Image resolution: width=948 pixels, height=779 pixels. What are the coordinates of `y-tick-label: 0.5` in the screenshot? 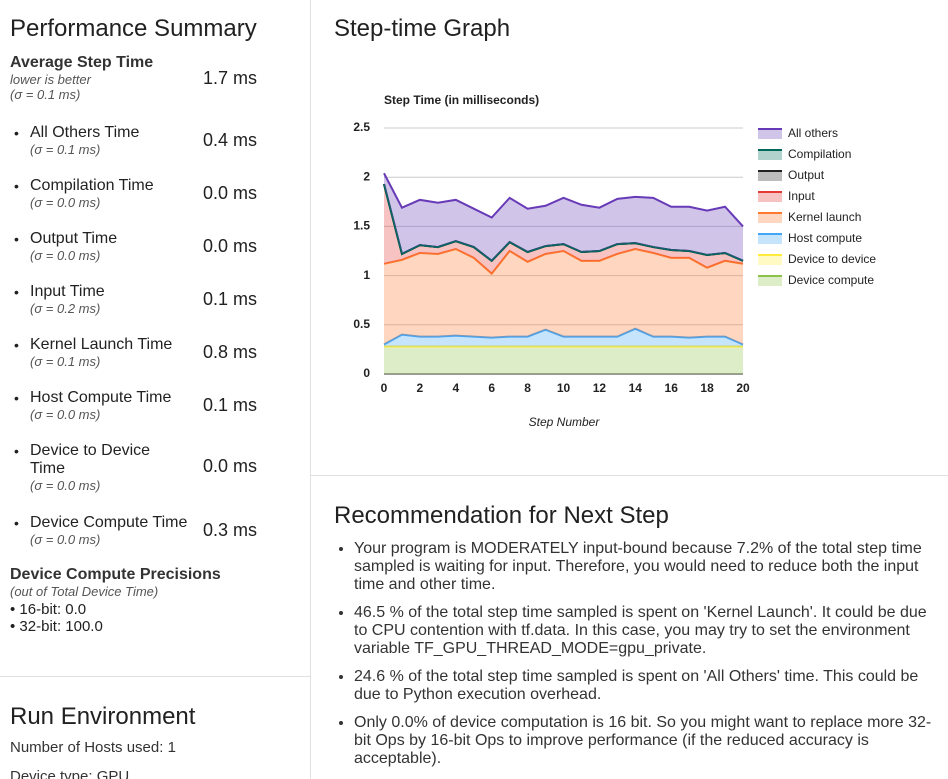 It's located at (361, 324).